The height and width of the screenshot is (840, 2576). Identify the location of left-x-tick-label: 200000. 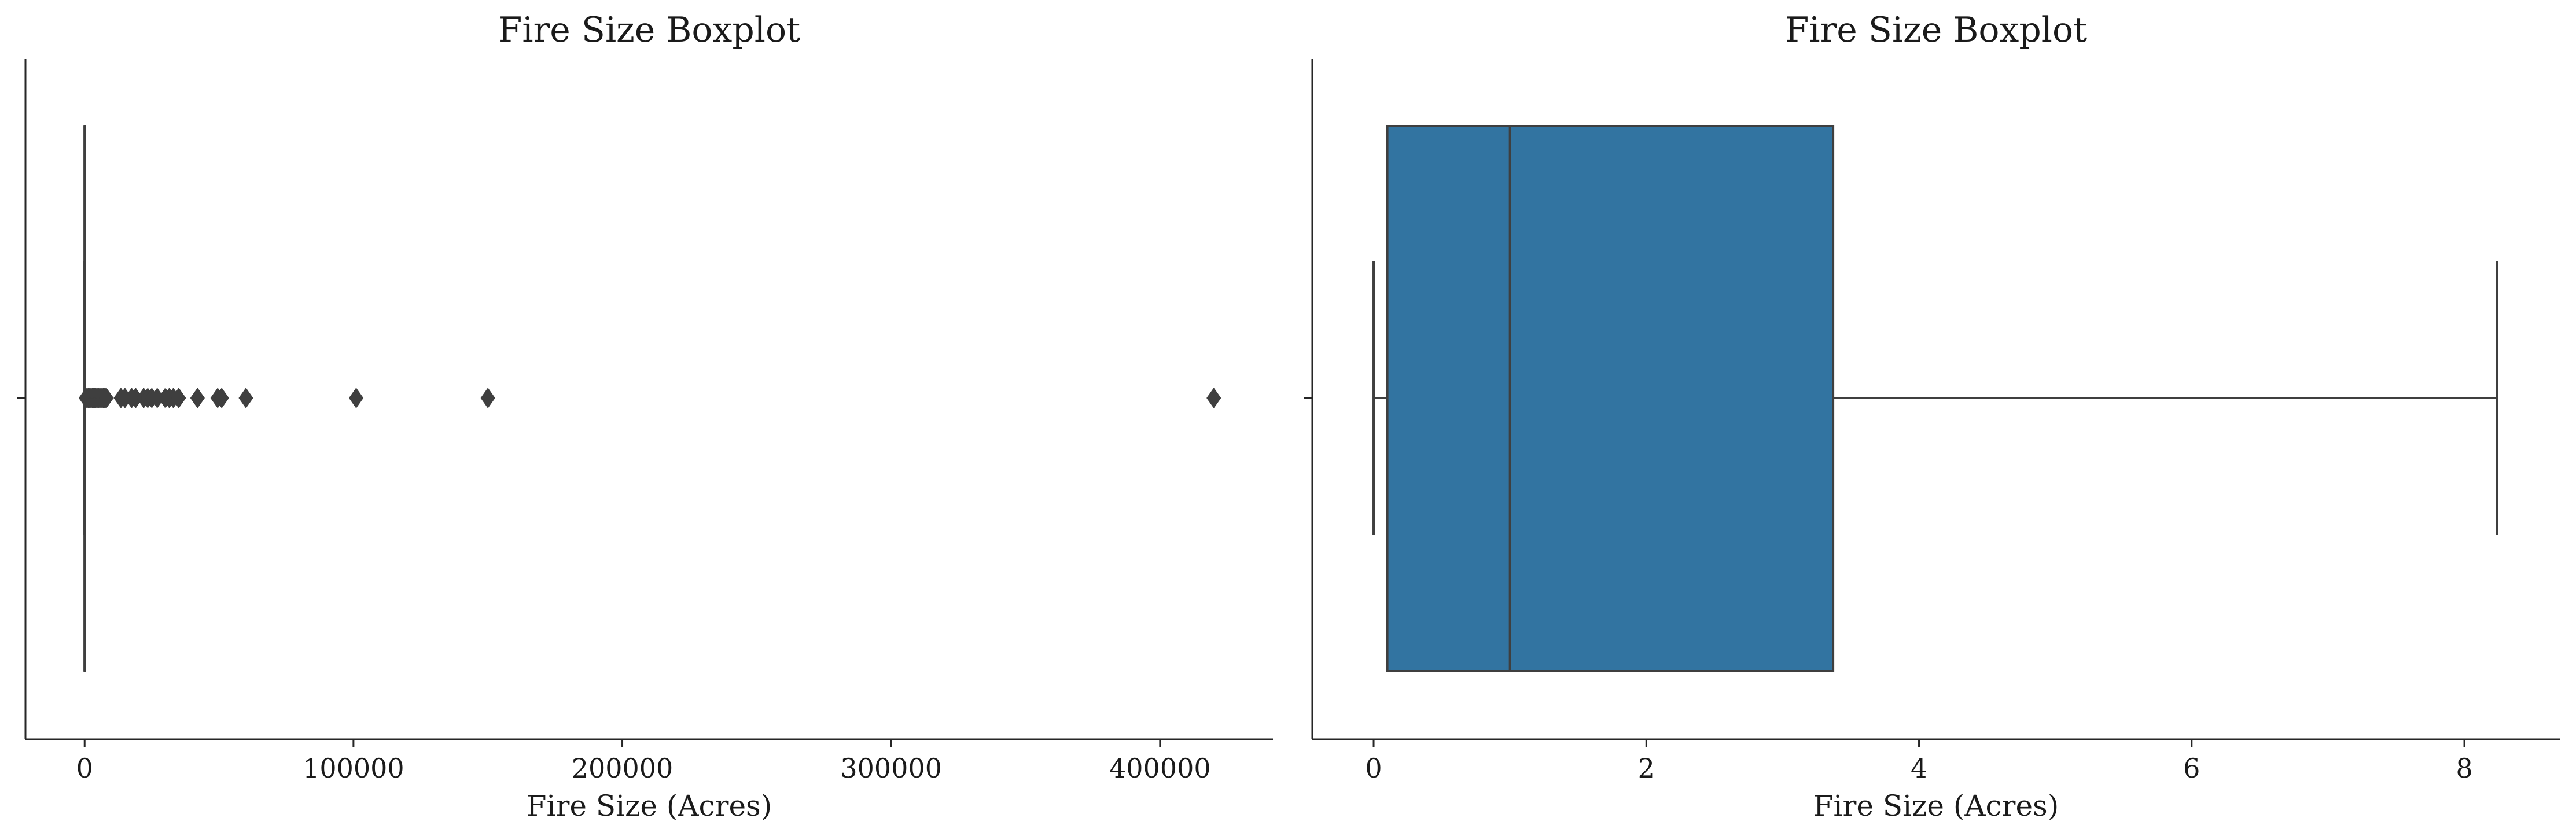
(623, 768).